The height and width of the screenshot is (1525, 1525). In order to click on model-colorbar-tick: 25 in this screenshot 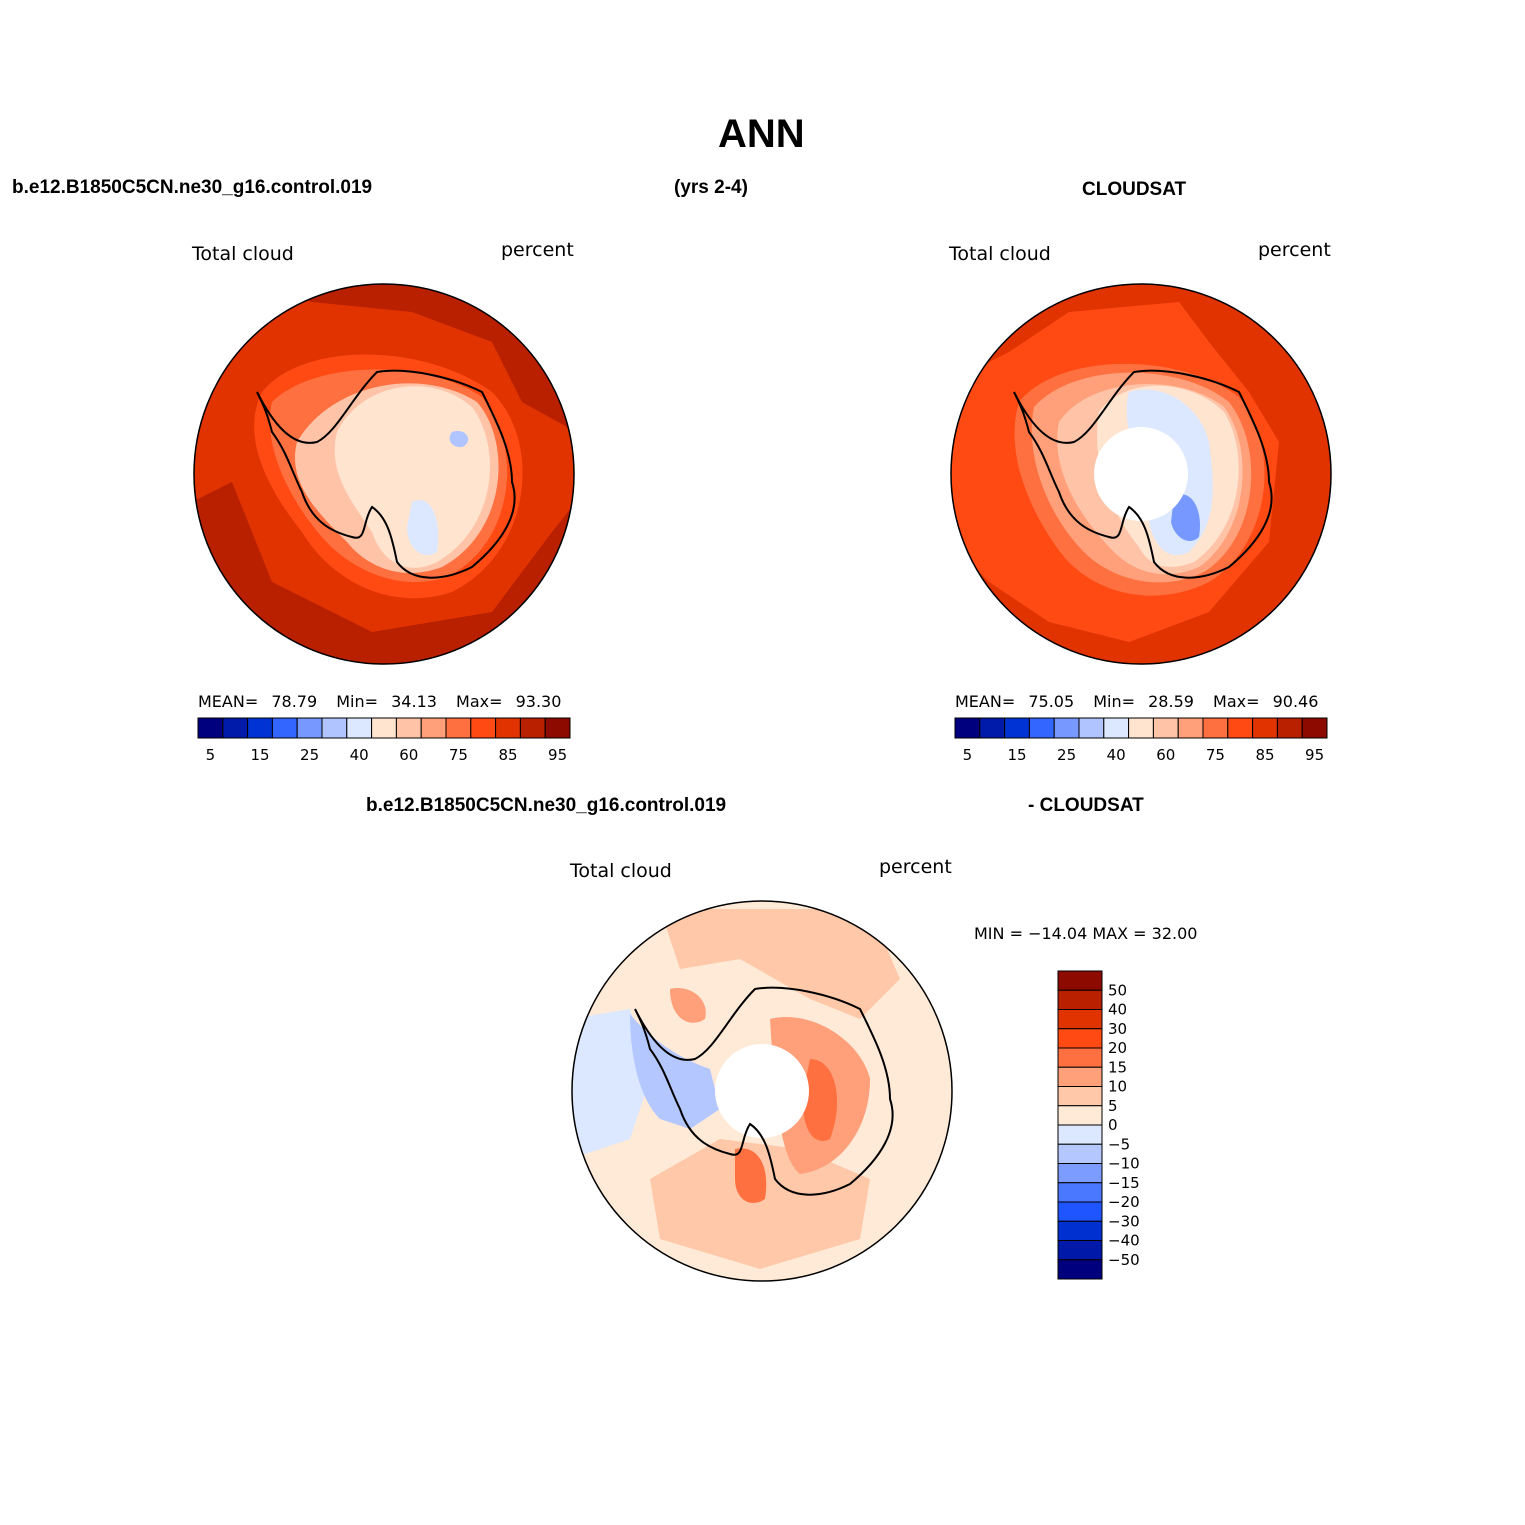, I will do `click(309, 755)`.